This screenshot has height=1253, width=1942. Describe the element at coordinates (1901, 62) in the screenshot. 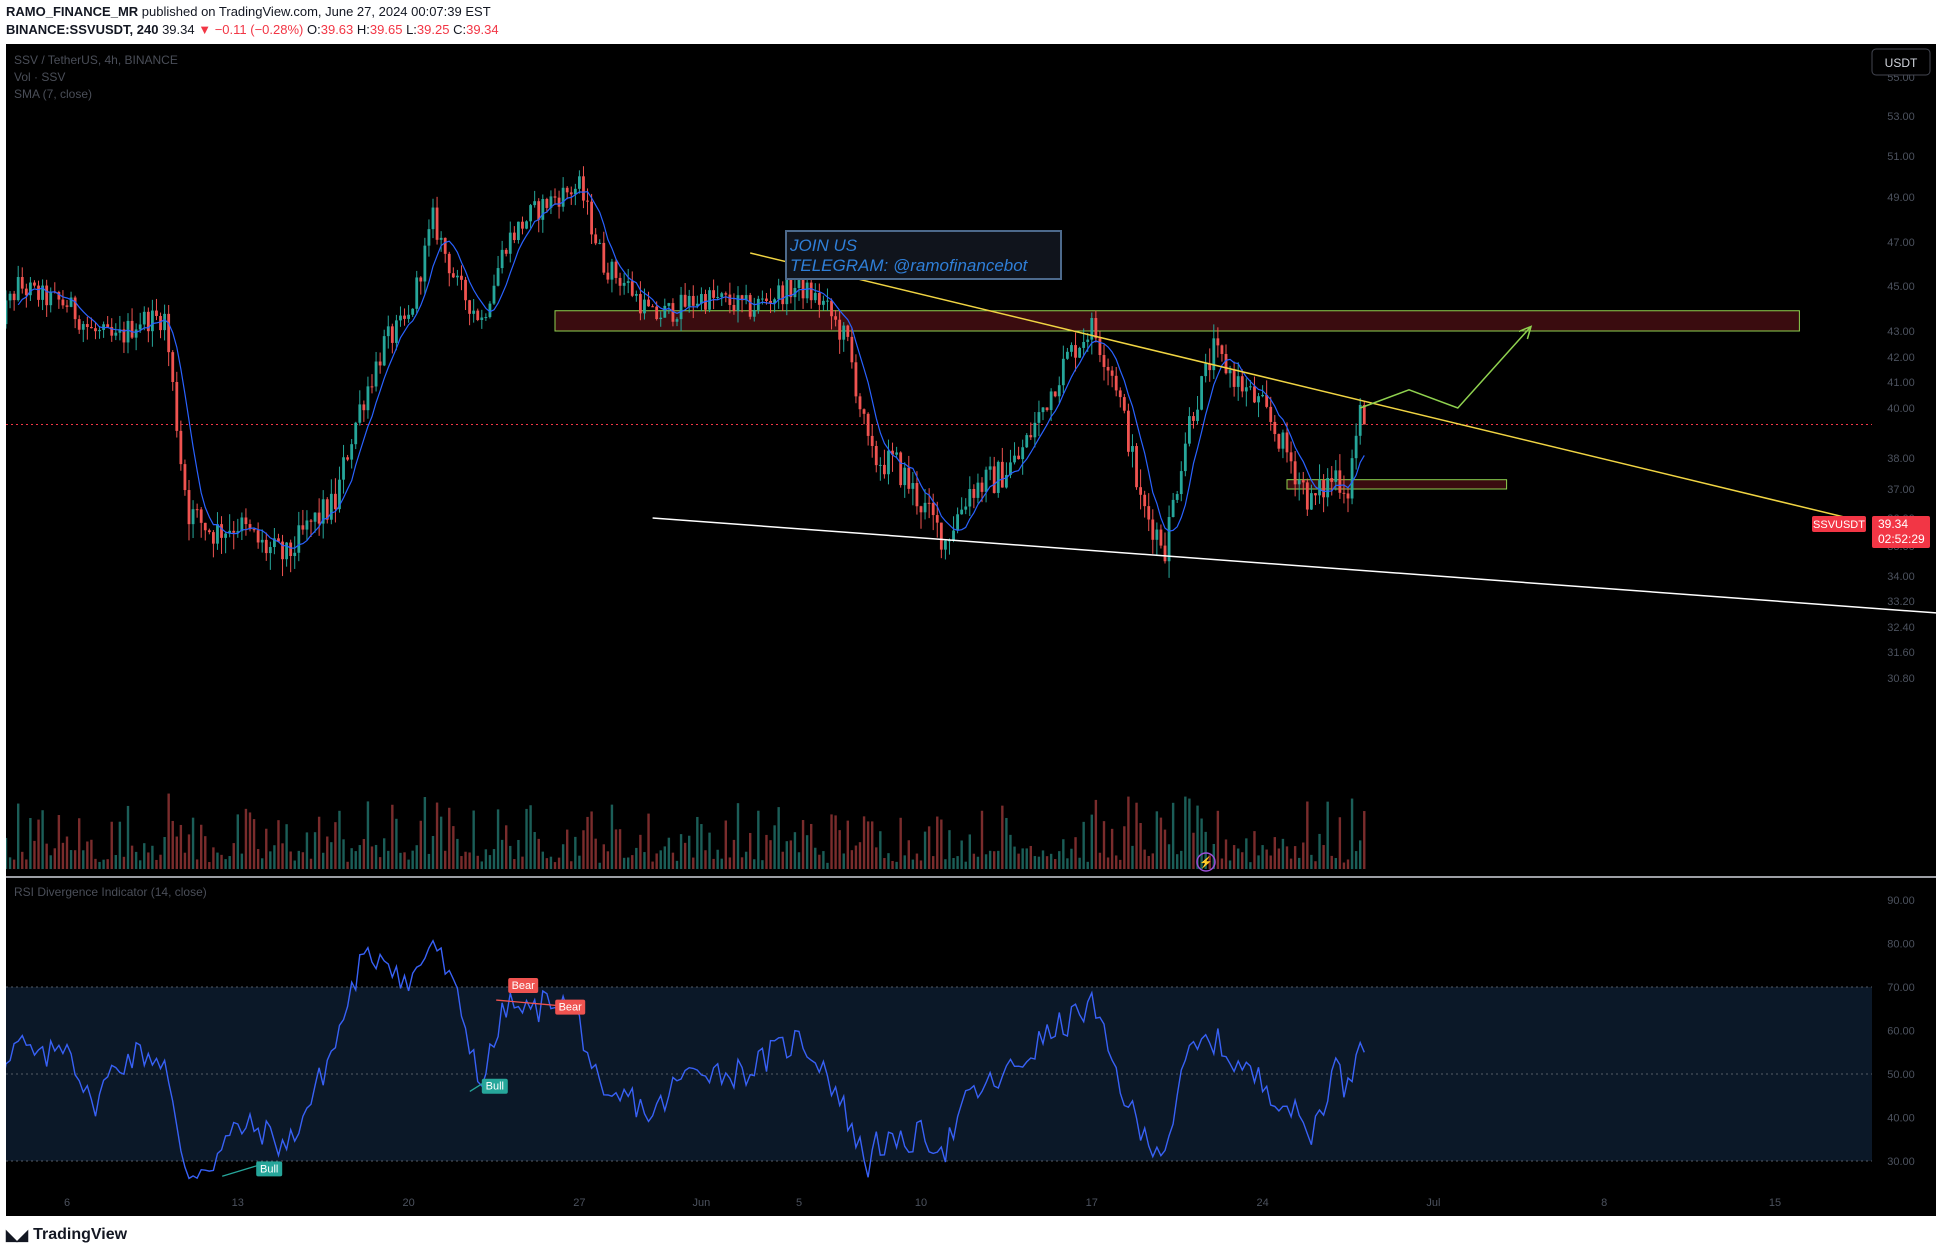

I see `currency-button` at that location.